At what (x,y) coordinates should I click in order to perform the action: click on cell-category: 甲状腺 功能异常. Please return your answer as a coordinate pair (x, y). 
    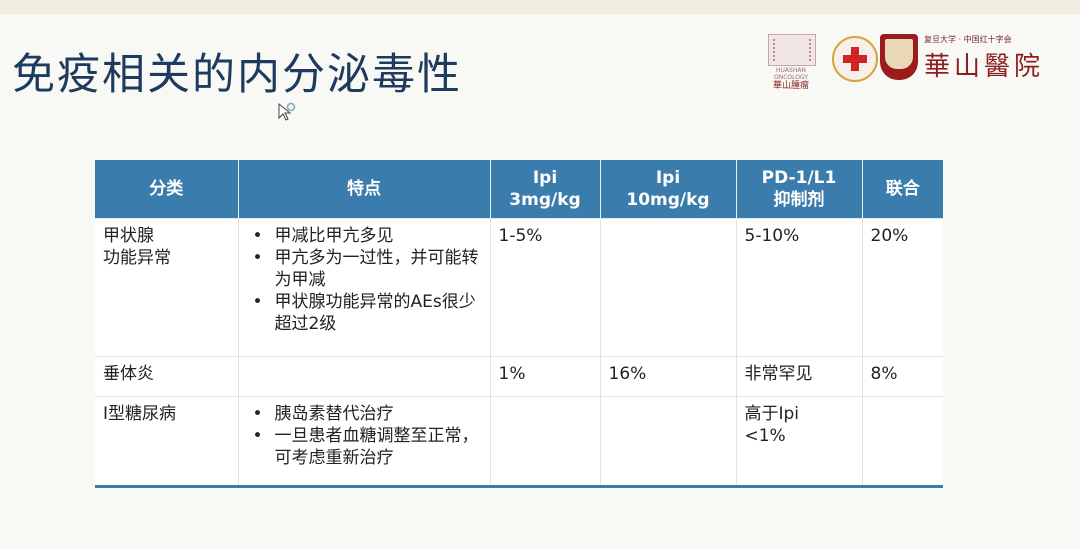
    Looking at the image, I should click on (167, 287).